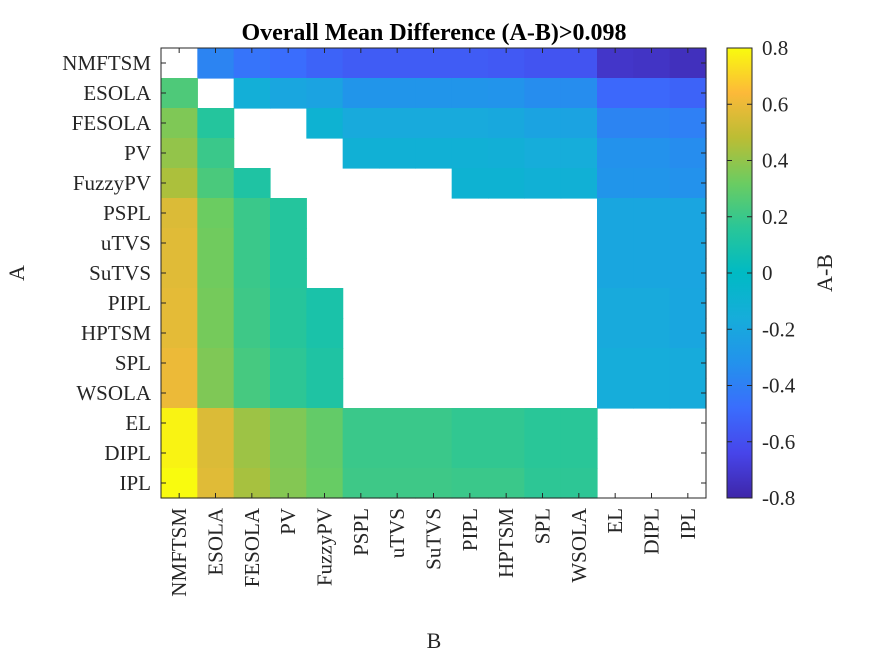 Image resolution: width=875 pixels, height=656 pixels. Describe the element at coordinates (543, 526) in the screenshot. I see `x-tick-label: SPL` at that location.